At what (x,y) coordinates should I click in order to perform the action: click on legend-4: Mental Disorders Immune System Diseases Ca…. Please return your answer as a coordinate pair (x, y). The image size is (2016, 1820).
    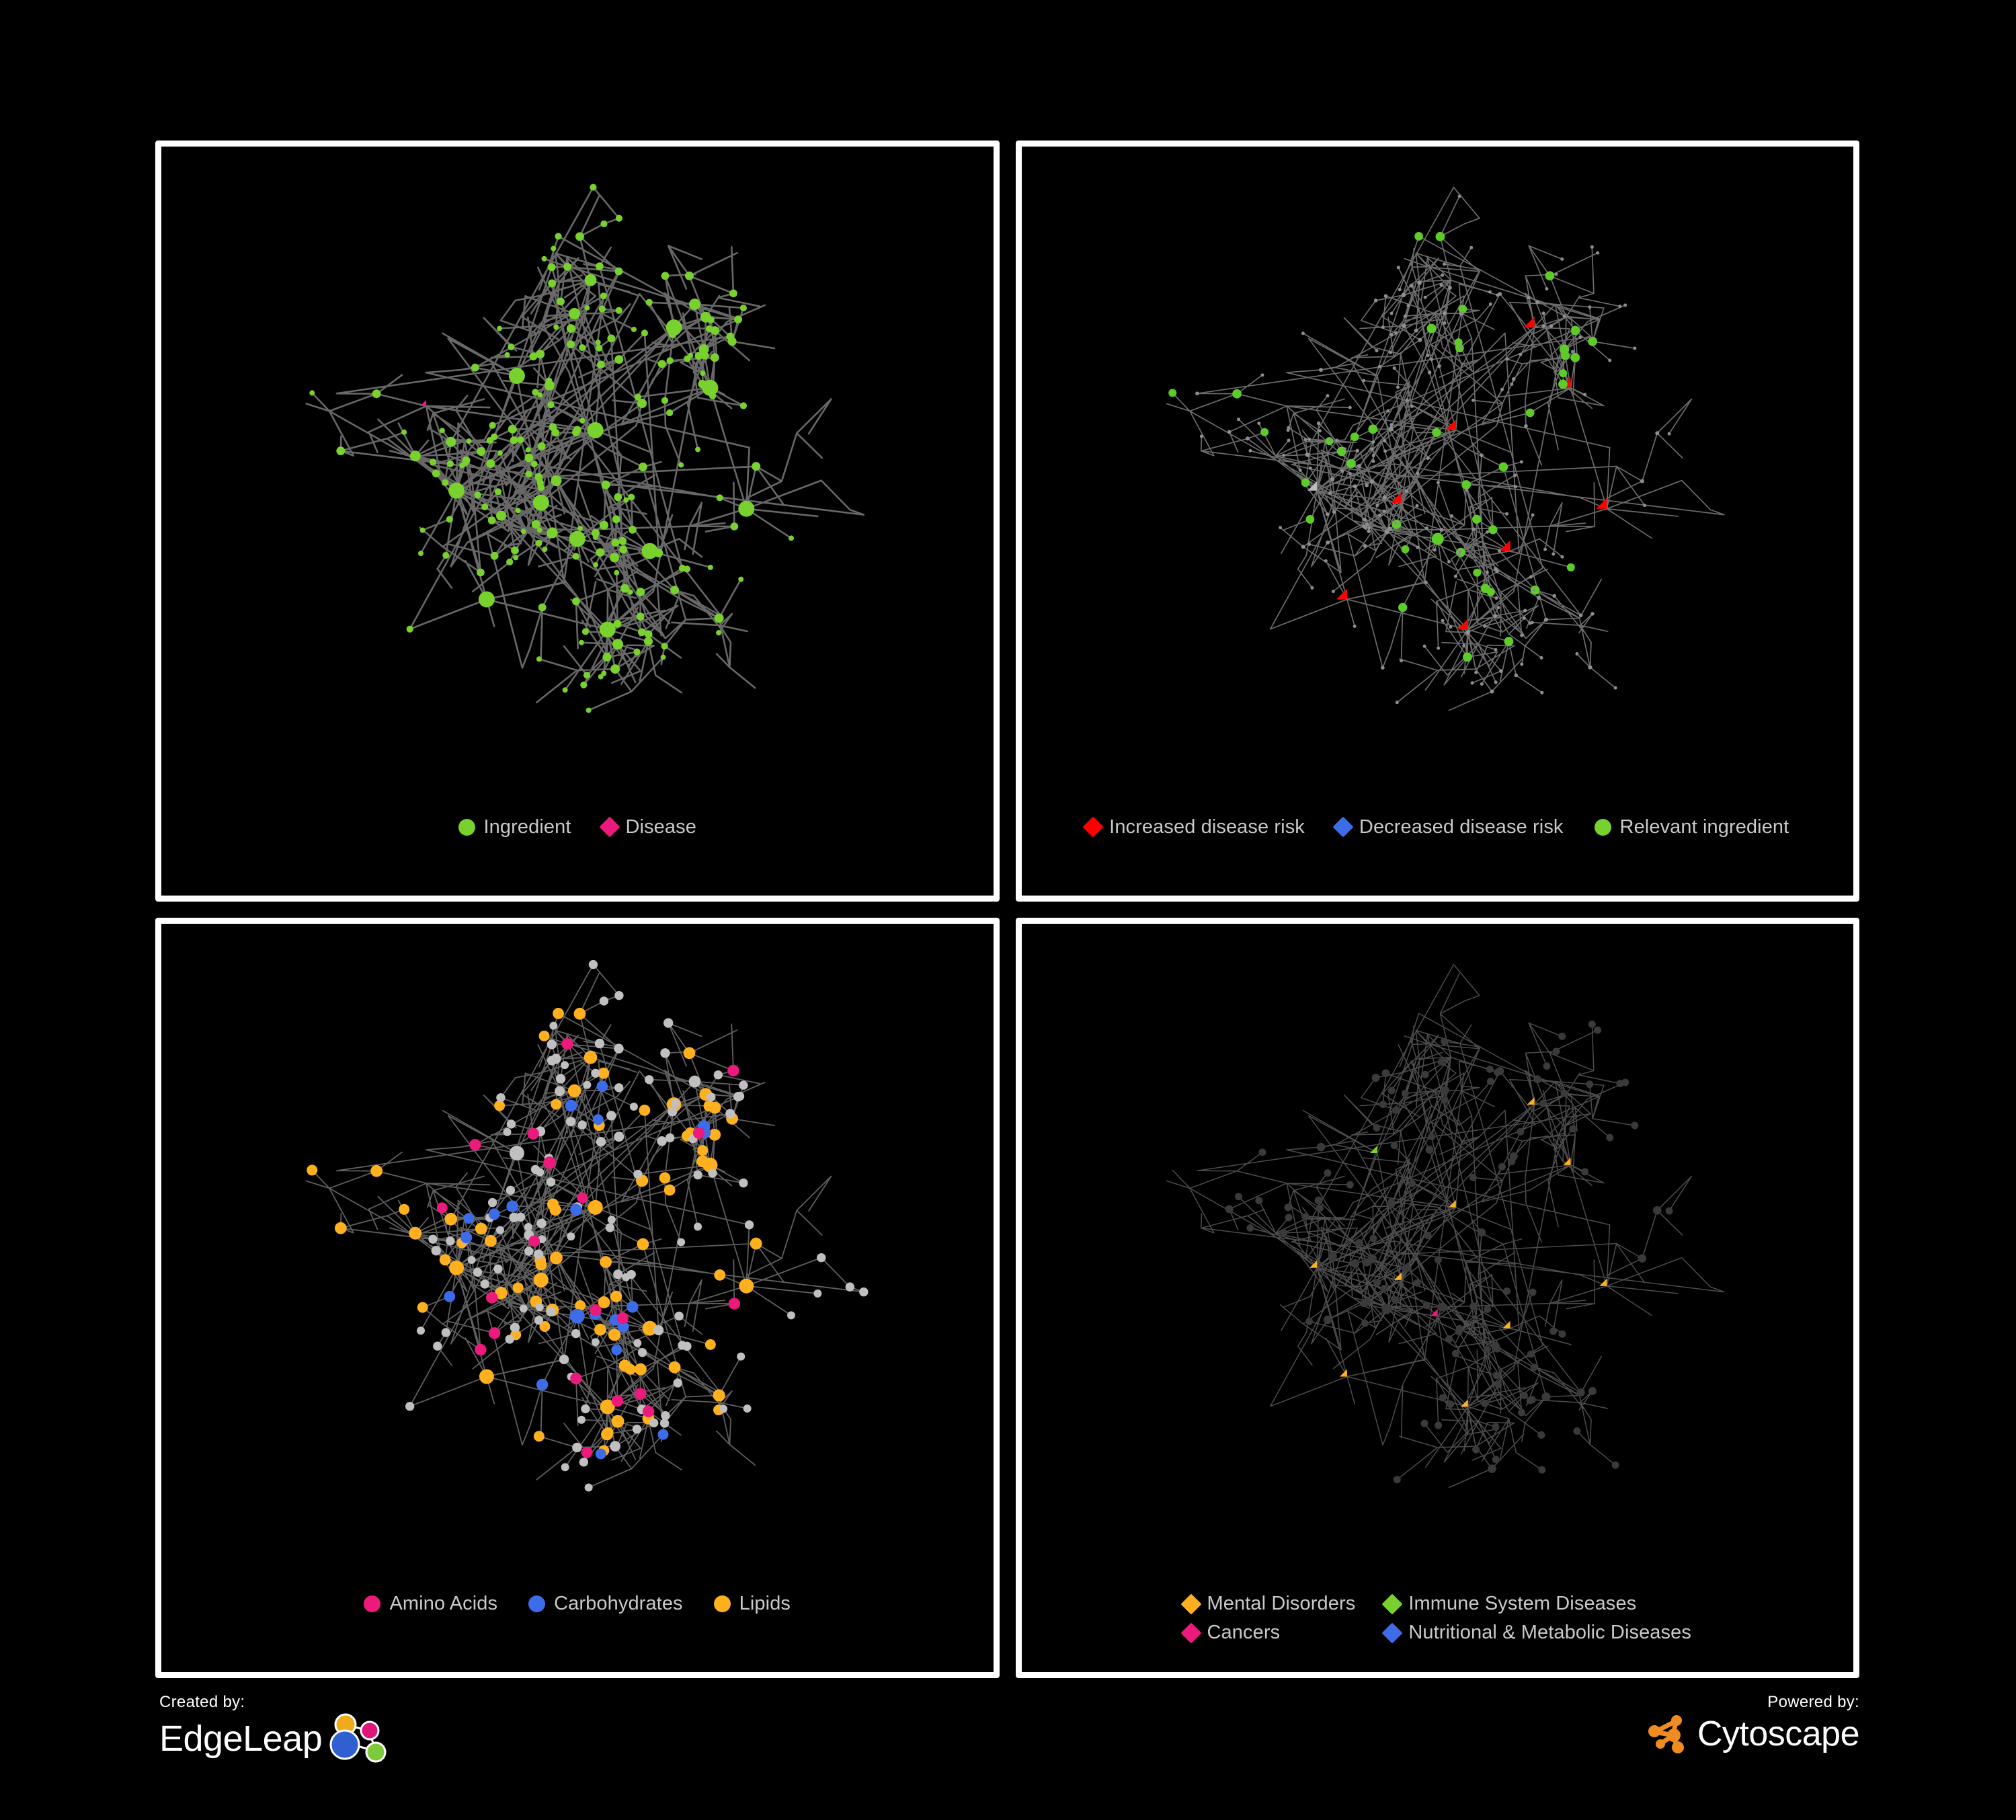
    Looking at the image, I should click on (1438, 1629).